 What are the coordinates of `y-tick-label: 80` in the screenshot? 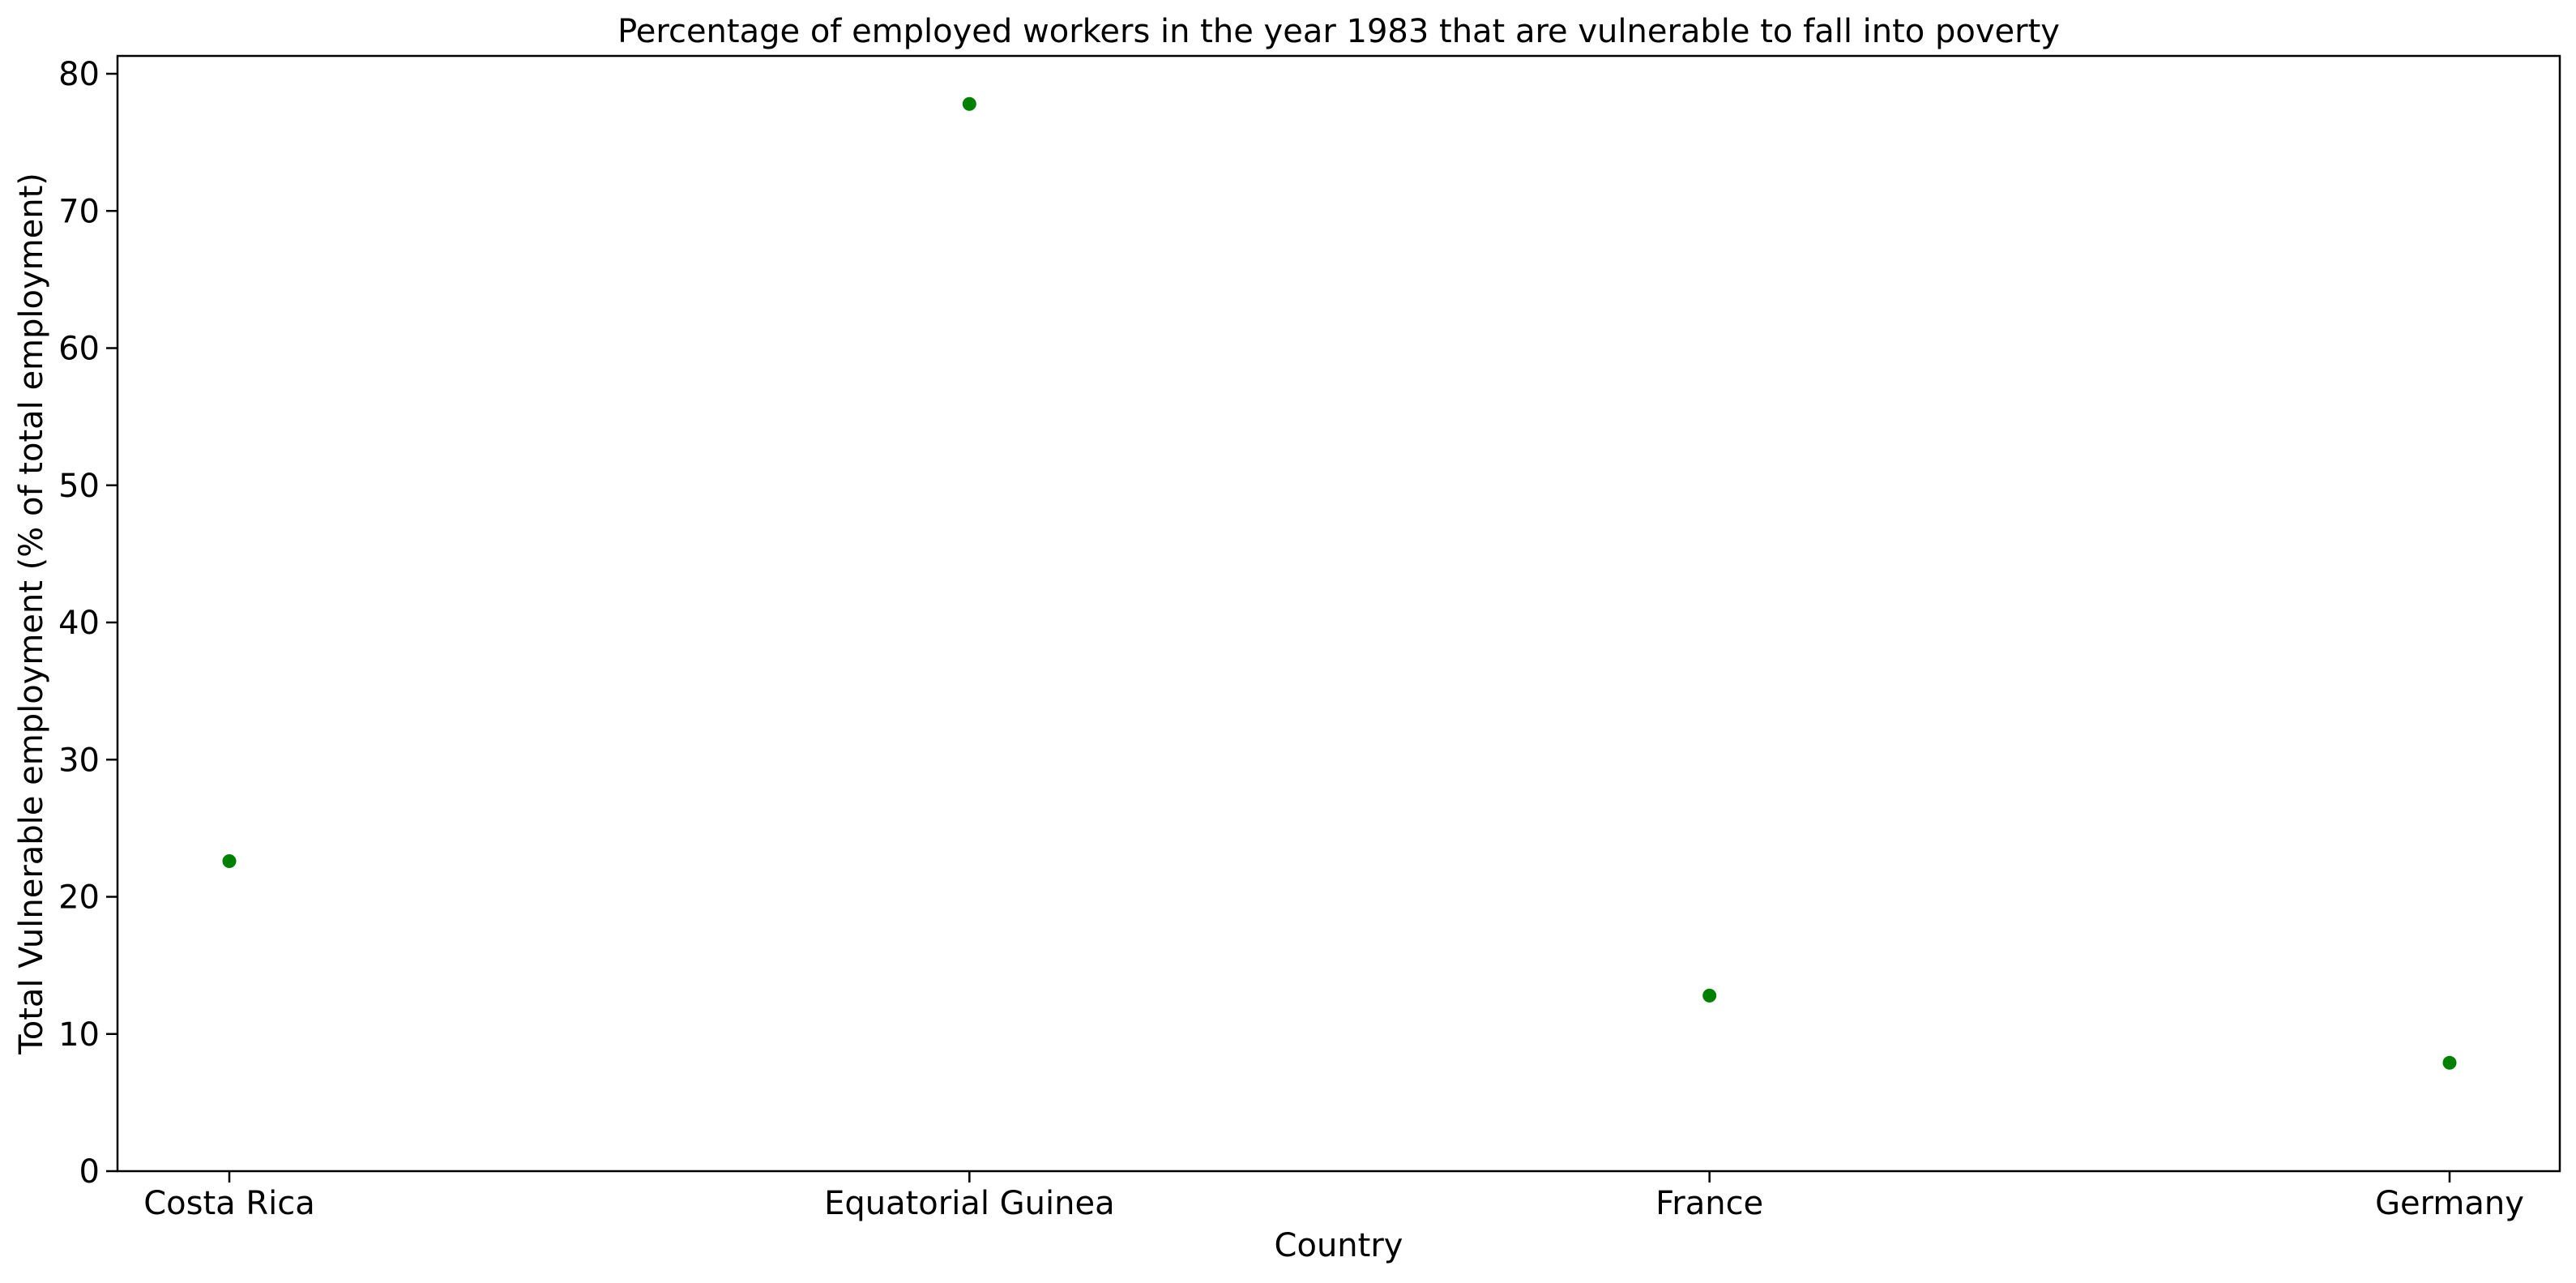 It's located at (79, 74).